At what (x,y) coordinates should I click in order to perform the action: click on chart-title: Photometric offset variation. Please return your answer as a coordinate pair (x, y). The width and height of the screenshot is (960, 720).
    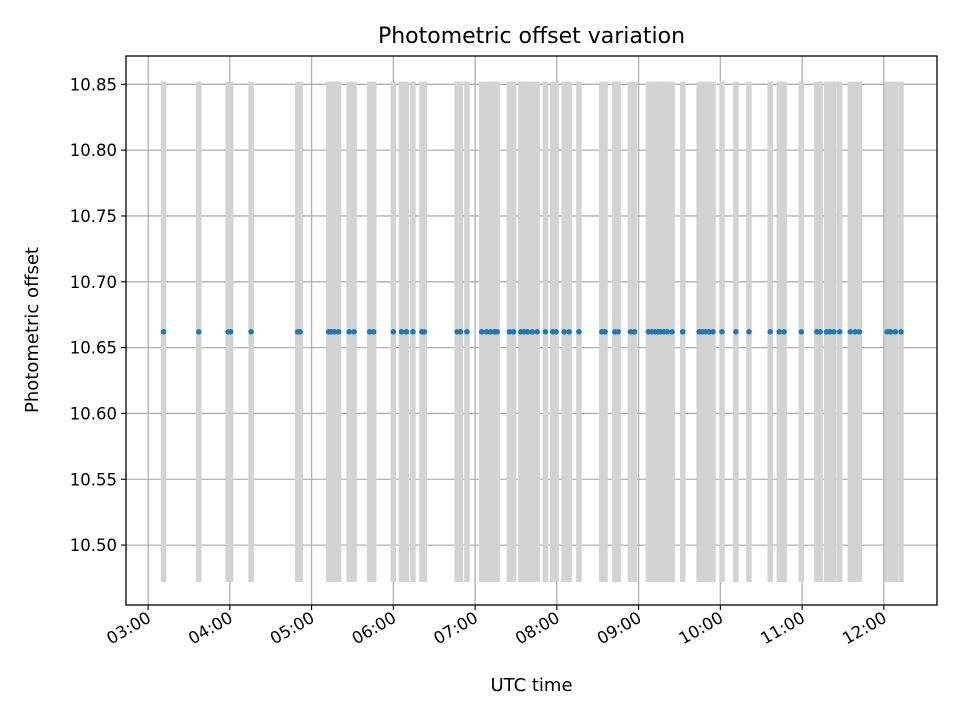
    Looking at the image, I should click on (531, 36).